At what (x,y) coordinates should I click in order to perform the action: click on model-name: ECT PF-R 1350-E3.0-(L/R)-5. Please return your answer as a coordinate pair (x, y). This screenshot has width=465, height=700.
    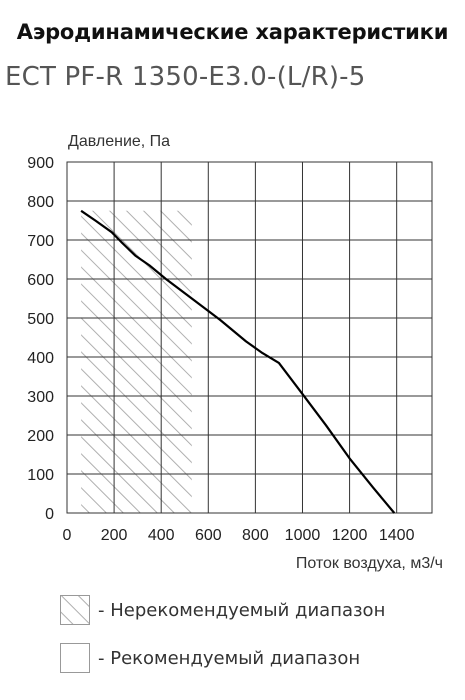
    Looking at the image, I should click on (185, 77).